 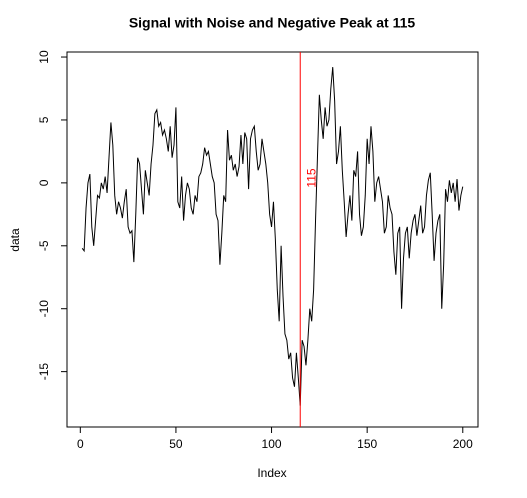 What do you see at coordinates (272, 444) in the screenshot?
I see `x-tick-label: 100` at bounding box center [272, 444].